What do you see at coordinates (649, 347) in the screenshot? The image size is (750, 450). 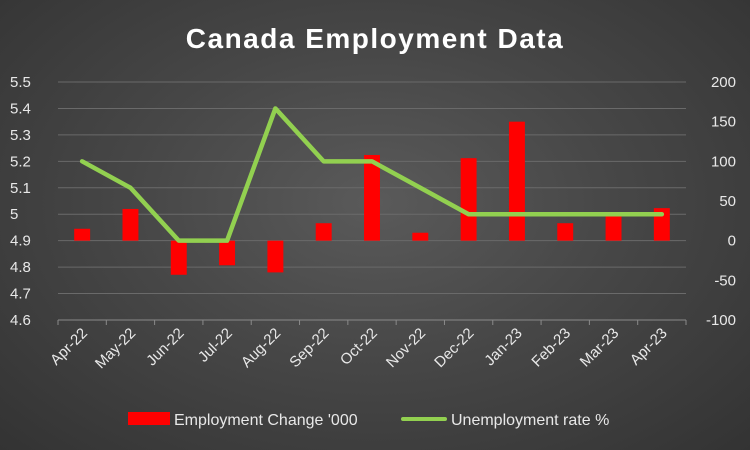 I see `x-axis-tick-label: Apr-23` at bounding box center [649, 347].